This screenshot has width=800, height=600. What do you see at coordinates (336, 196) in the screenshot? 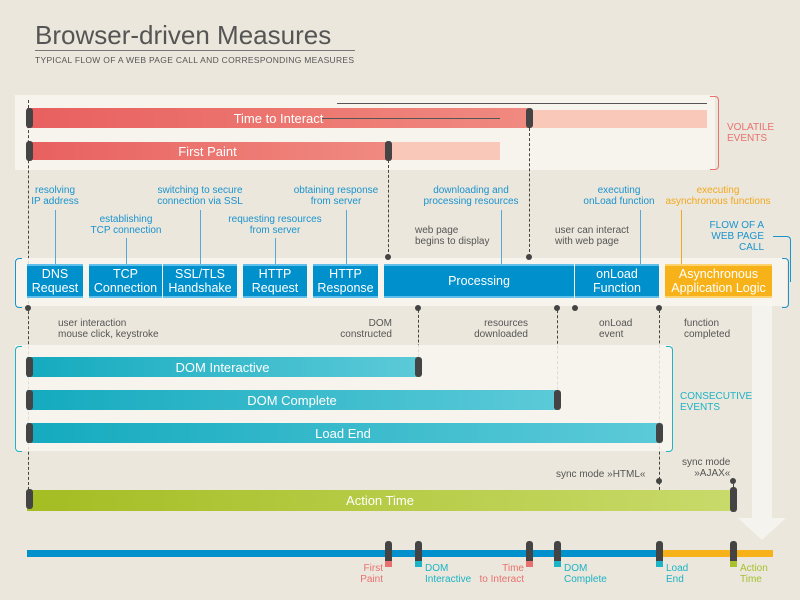
I see `note-http-response: obtaining response from server` at bounding box center [336, 196].